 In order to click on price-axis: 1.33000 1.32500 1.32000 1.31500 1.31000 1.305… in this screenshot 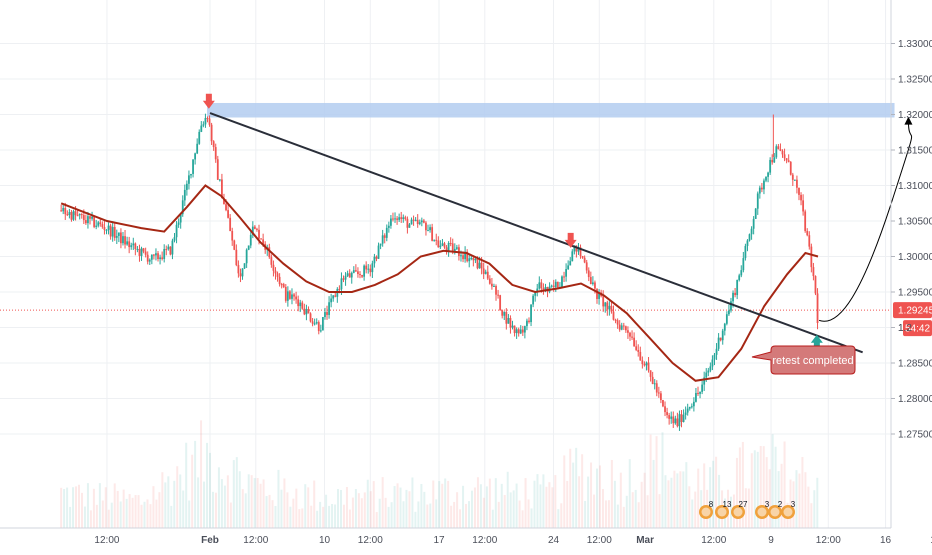, I will do `click(911, 264)`.